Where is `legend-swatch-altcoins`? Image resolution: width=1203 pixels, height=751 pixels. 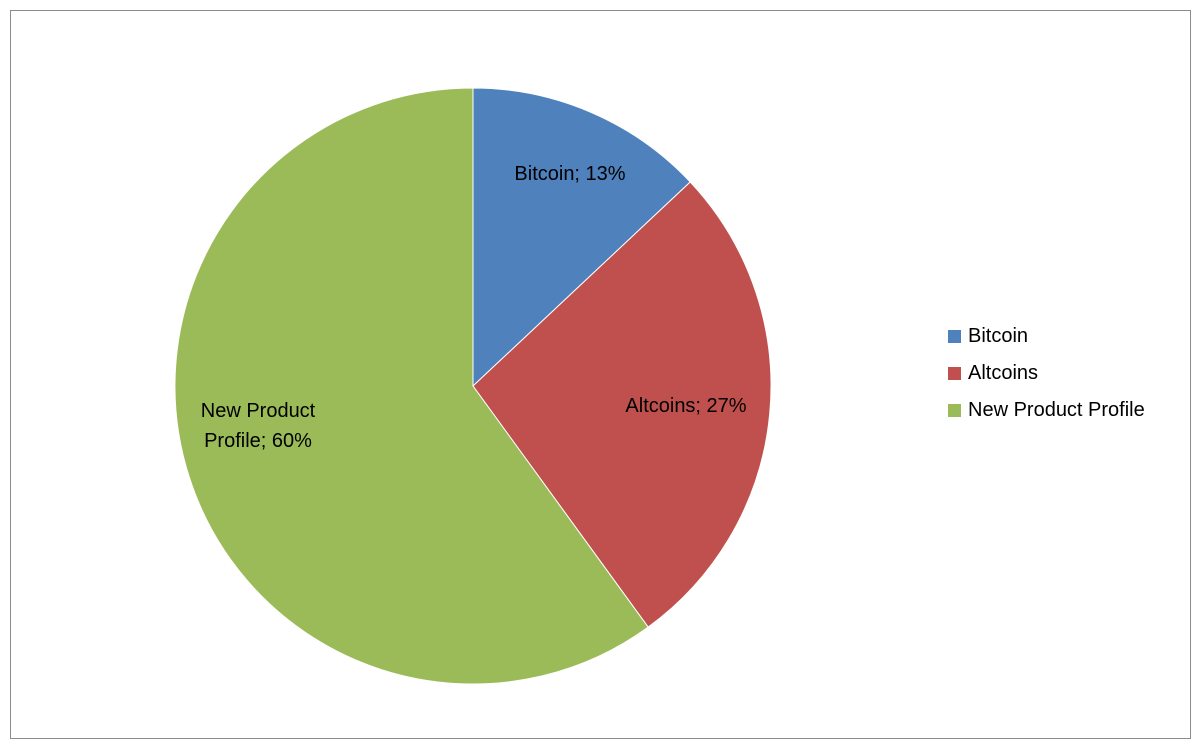
legend-swatch-altcoins is located at coordinates (954, 373).